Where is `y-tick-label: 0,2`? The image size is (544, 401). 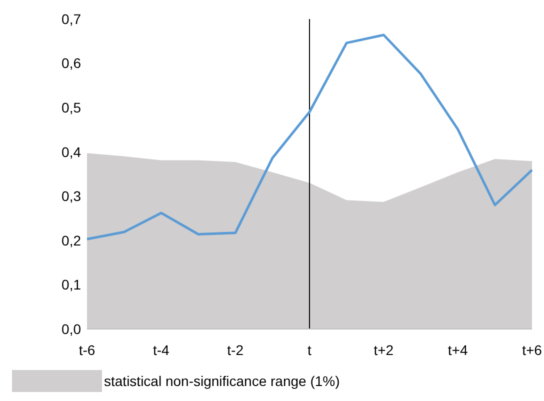 y-tick-label: 0,2 is located at coordinates (72, 240).